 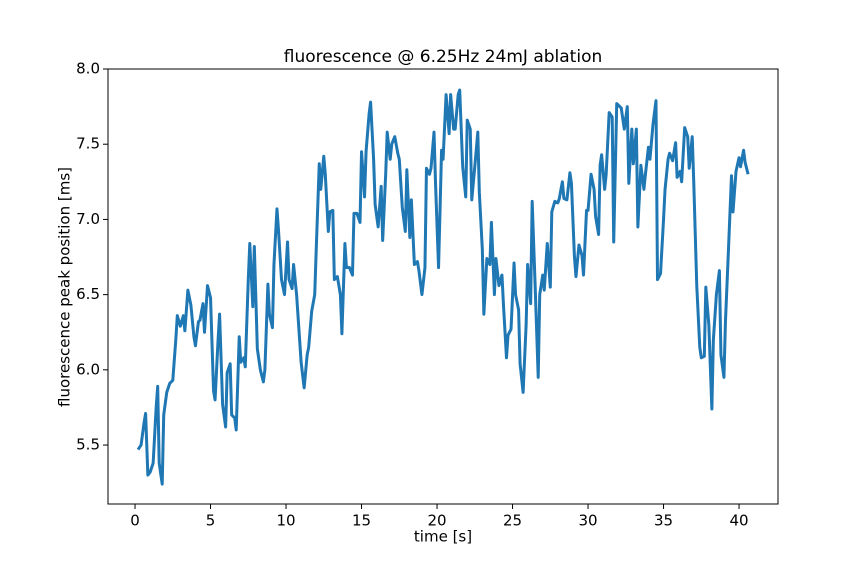 What do you see at coordinates (88, 294) in the screenshot?
I see `y-tick-label: 6.5` at bounding box center [88, 294].